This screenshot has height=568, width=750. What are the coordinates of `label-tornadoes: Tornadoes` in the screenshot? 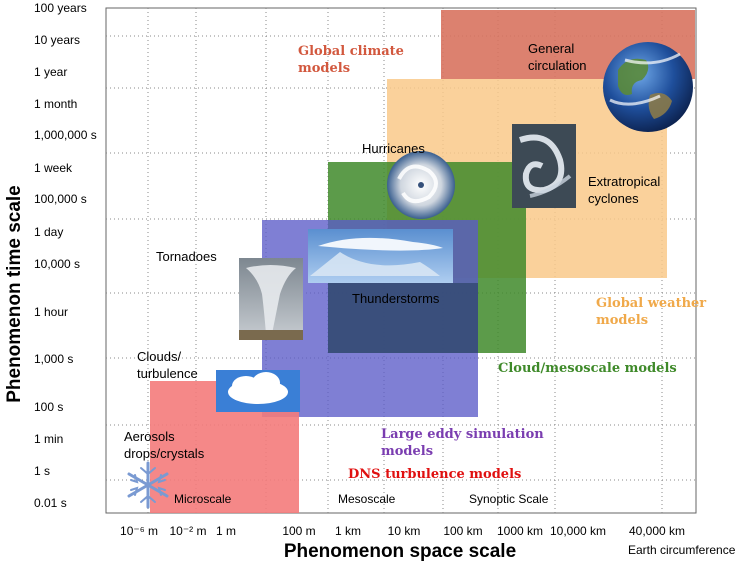 It's located at (186, 256).